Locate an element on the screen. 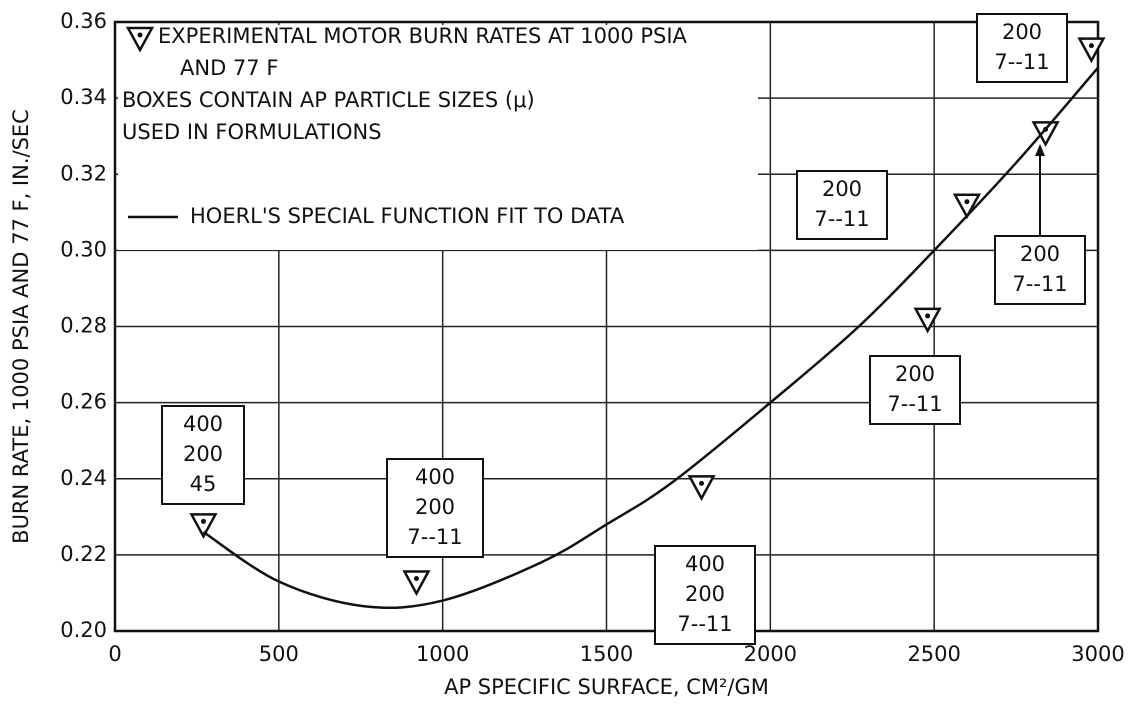 Image resolution: width=1136 pixels, height=708 pixels. legend-marker is located at coordinates (140, 39).